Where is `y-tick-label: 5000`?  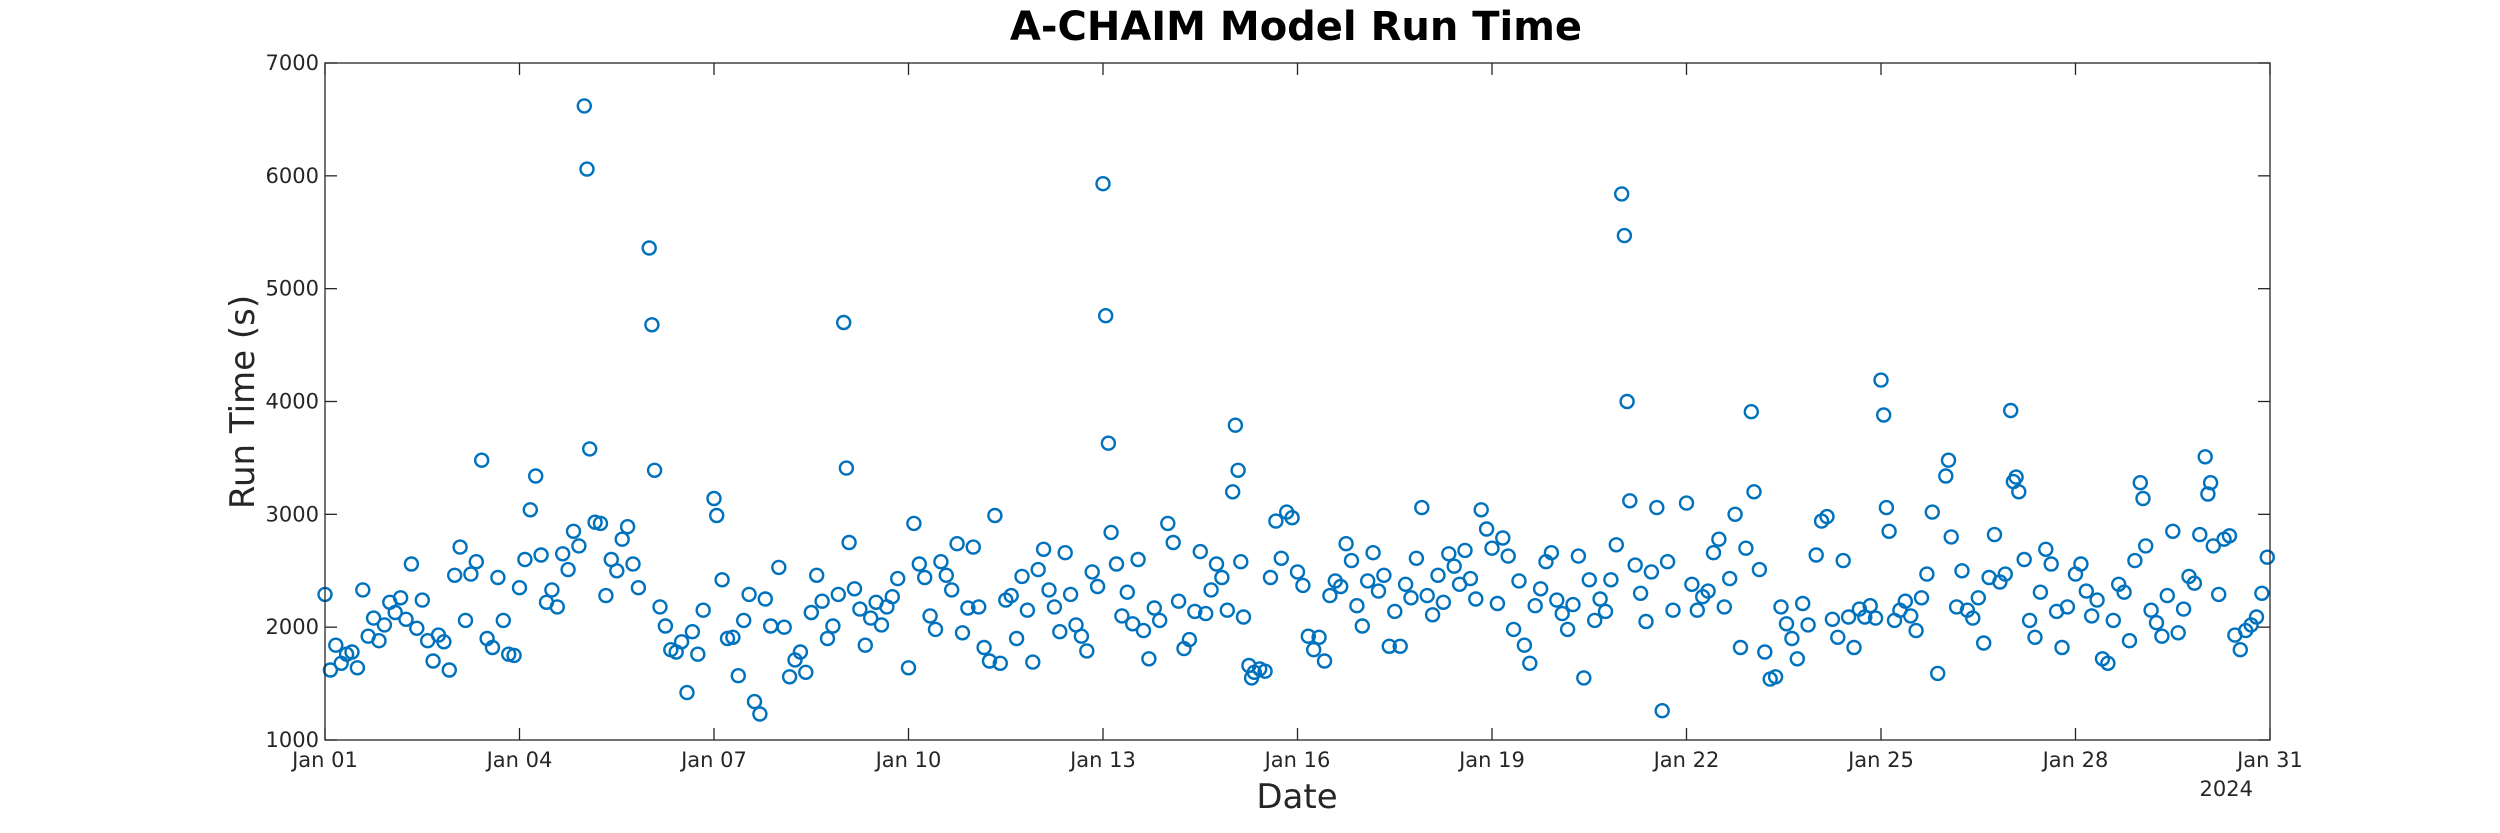
y-tick-label: 5000 is located at coordinates (292, 289).